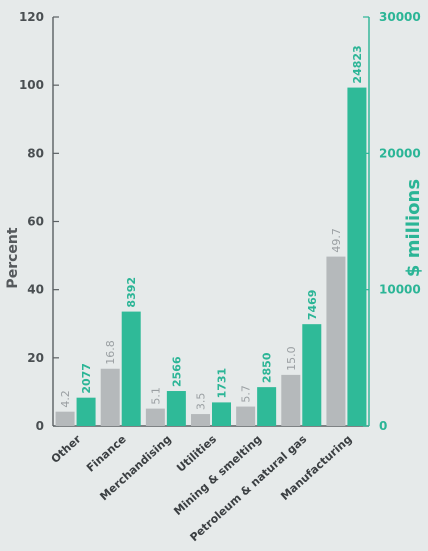 This screenshot has height=551, width=428. Describe the element at coordinates (35, 222) in the screenshot. I see `left-tick-label: 60` at that location.